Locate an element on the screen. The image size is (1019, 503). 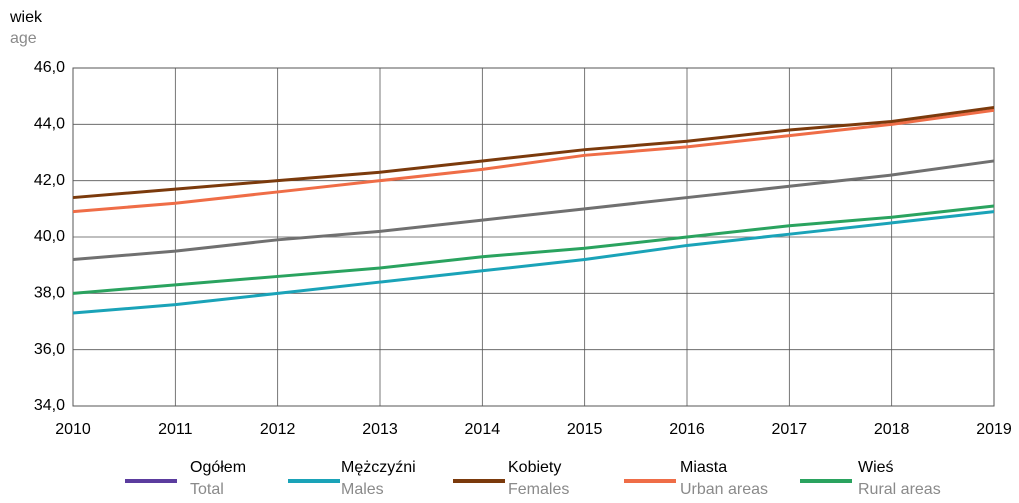
y-tick-label: 34,0 is located at coordinates (49, 405).